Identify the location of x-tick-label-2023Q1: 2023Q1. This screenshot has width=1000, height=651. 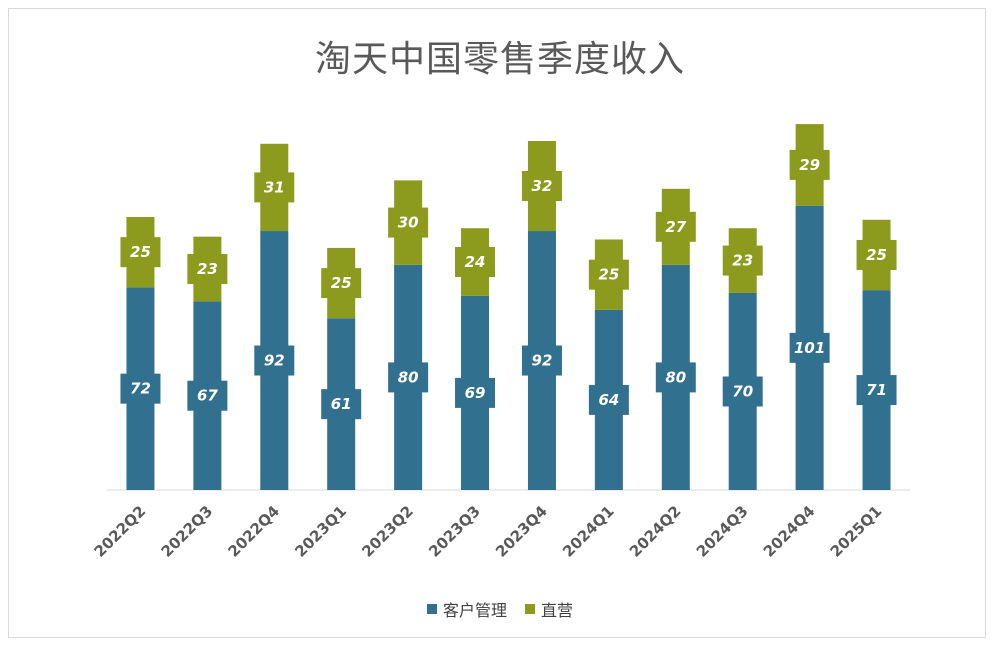
(320, 531).